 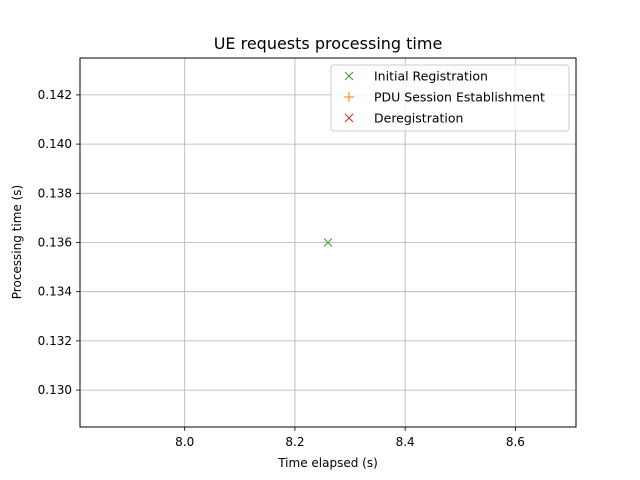 I want to click on legend-label: Deregistration, so click(x=418, y=118).